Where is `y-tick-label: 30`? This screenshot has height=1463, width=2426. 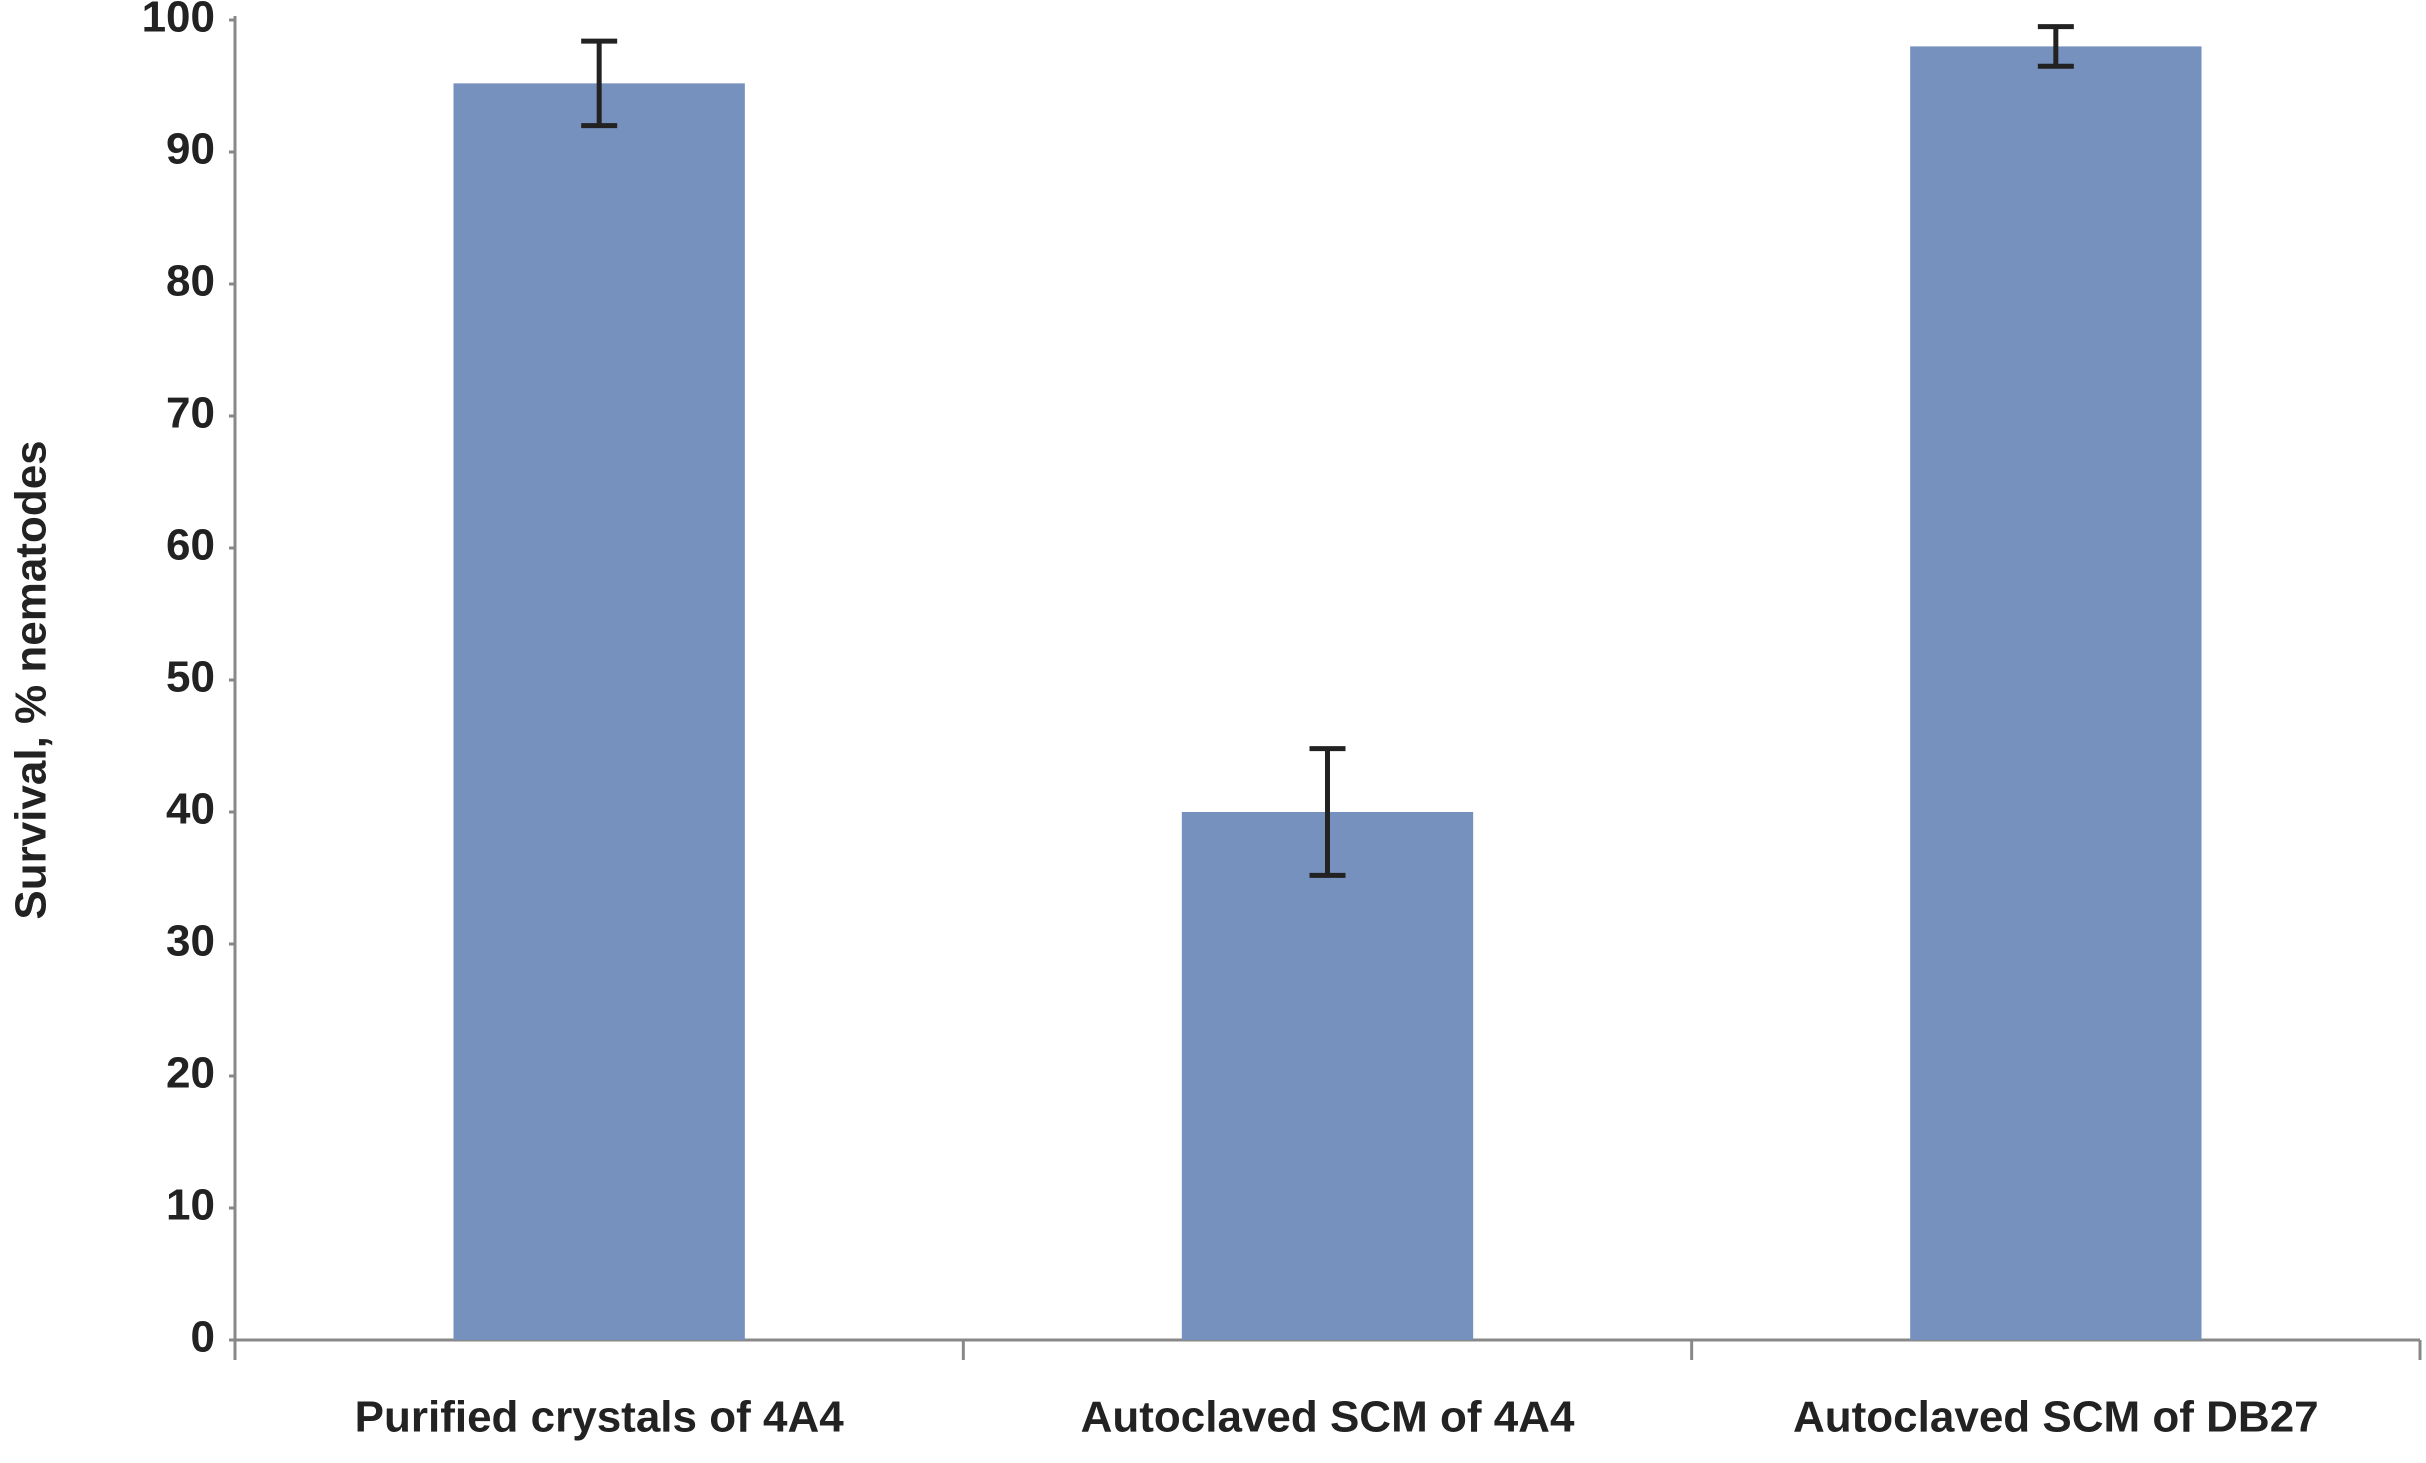
y-tick-label: 30 is located at coordinates (190, 941).